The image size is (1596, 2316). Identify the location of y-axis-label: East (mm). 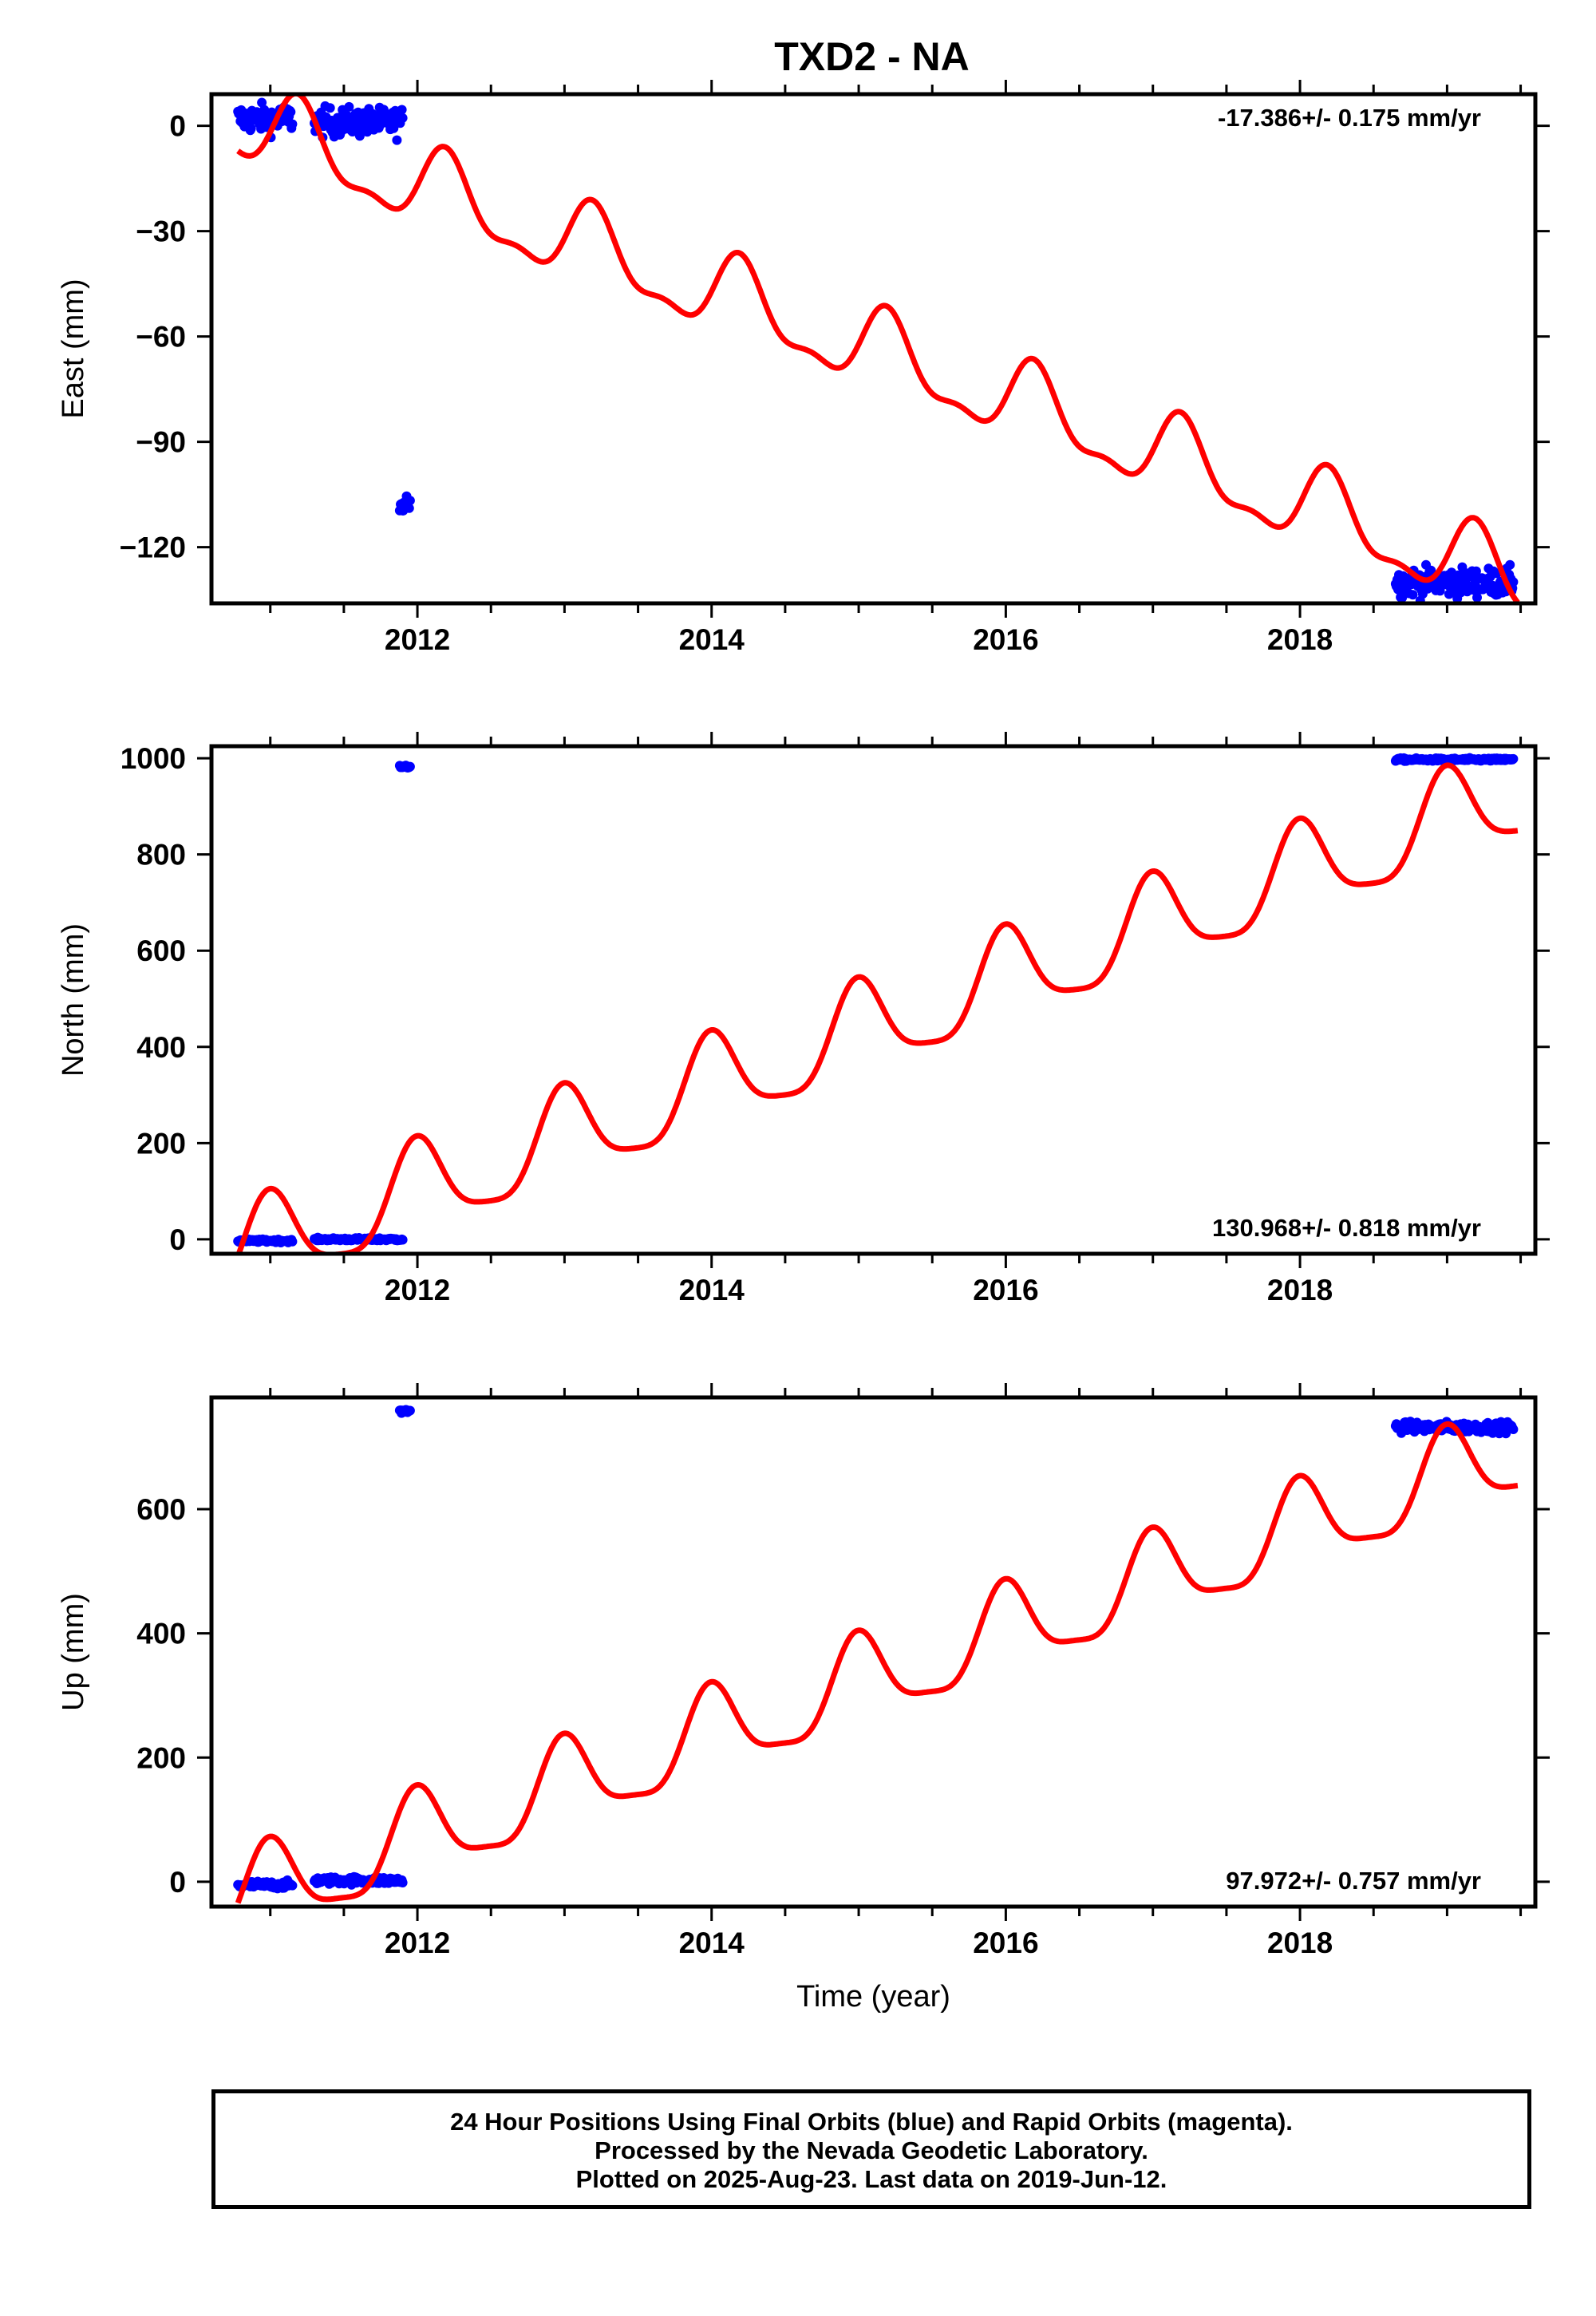
(73, 348).